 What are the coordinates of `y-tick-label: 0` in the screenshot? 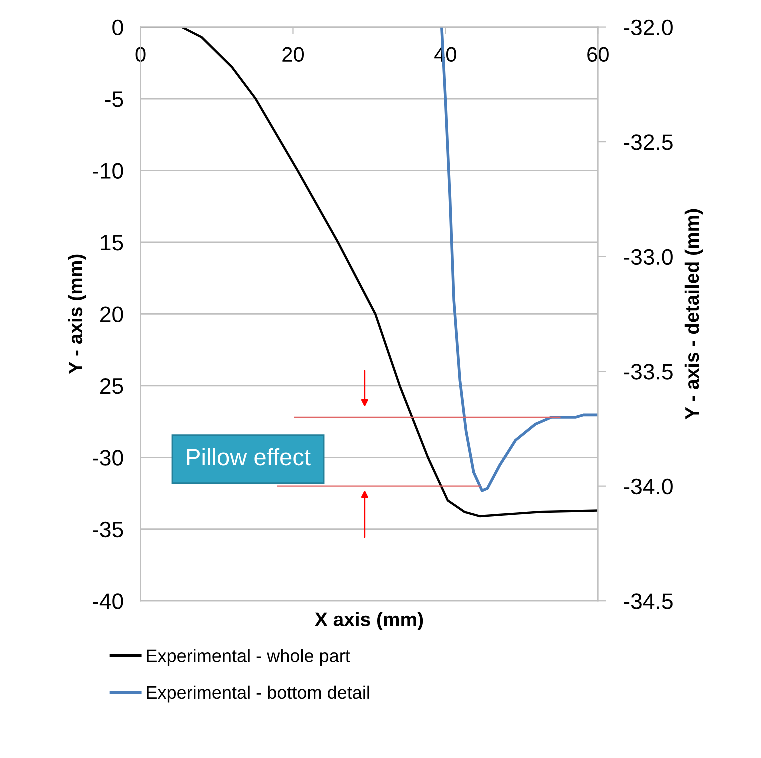 It's located at (118, 28).